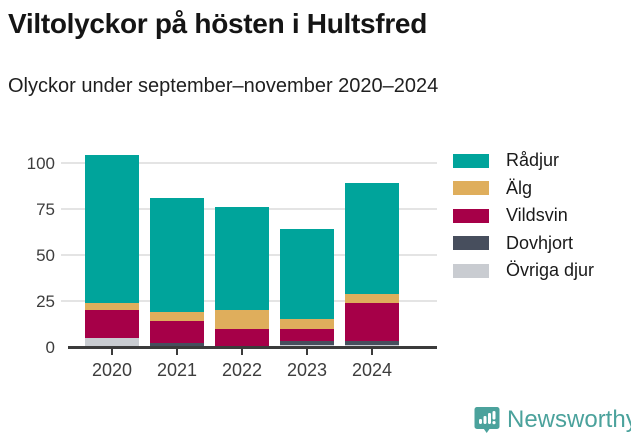  I want to click on y-axis-tick-label: 25, so click(45, 301).